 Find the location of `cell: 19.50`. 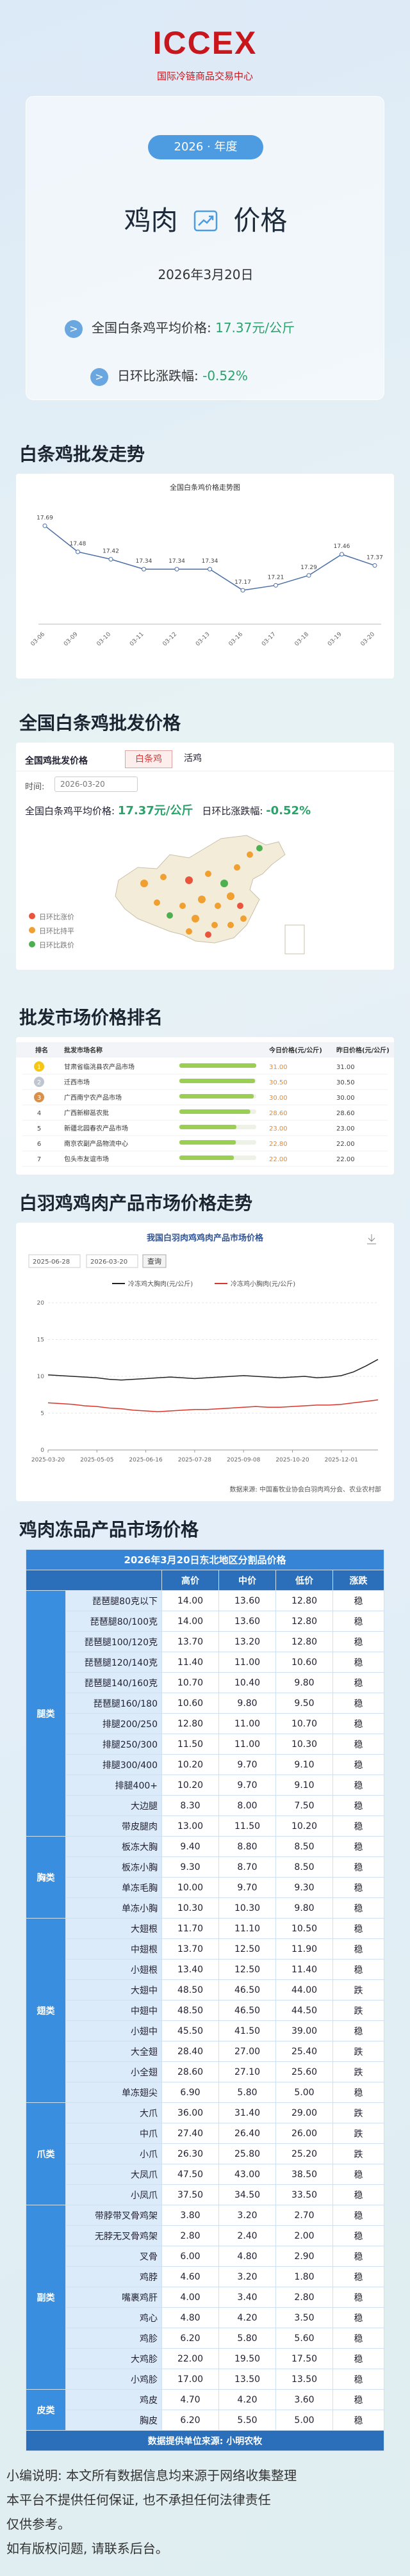

cell: 19.50 is located at coordinates (247, 2358).